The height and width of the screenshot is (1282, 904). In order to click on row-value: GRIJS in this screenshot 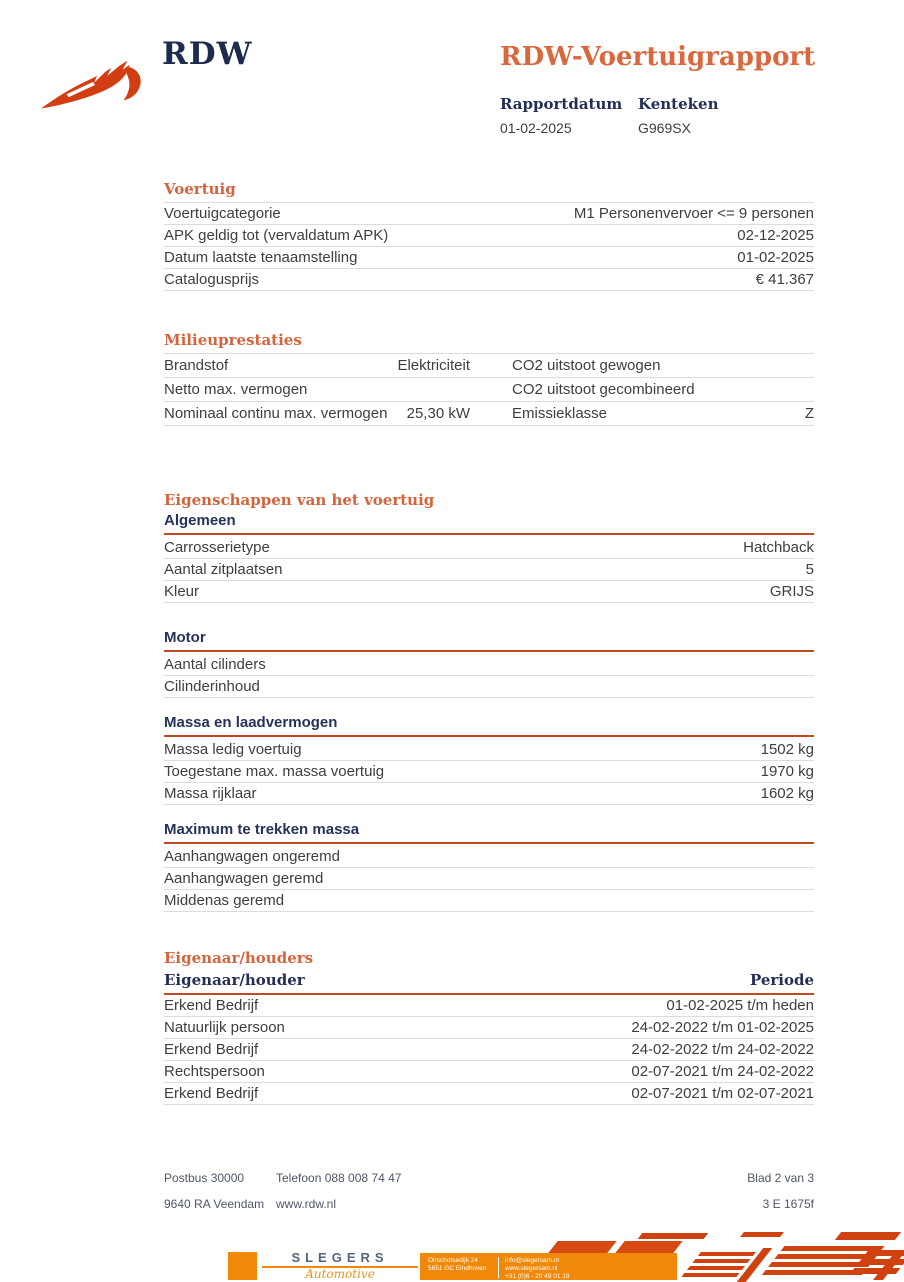, I will do `click(791, 591)`.